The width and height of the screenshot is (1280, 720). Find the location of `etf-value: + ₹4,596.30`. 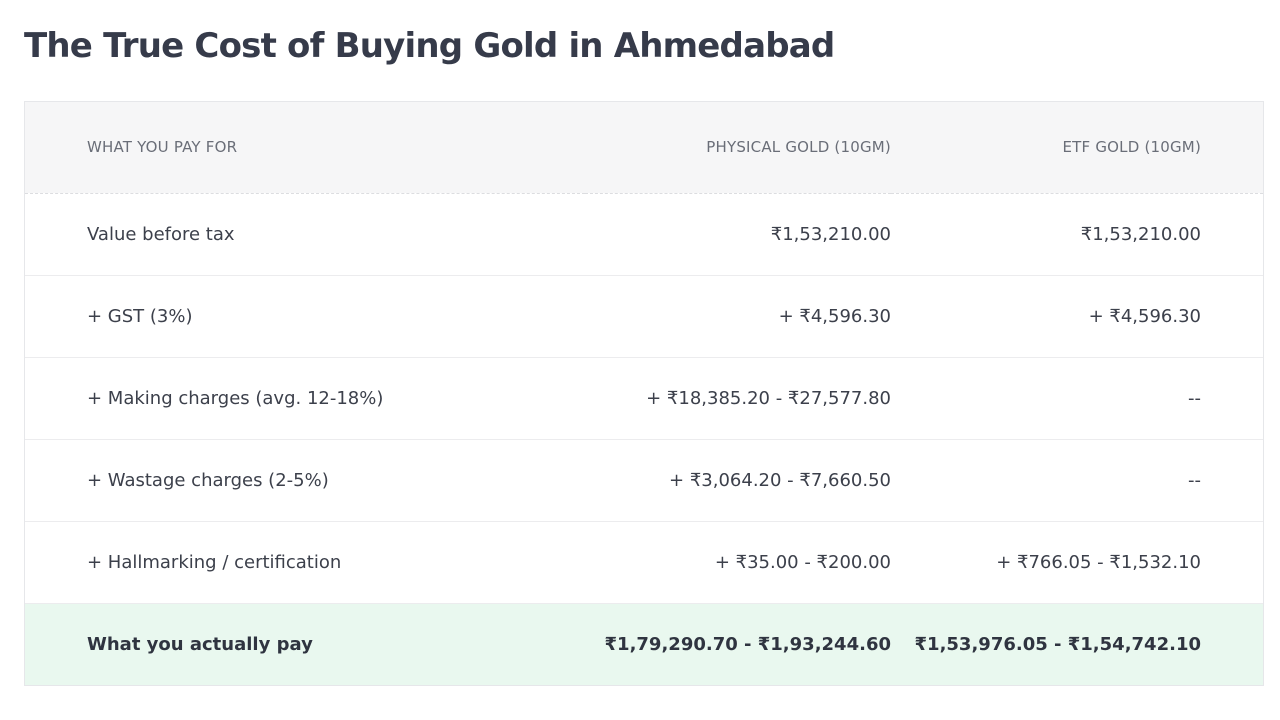

etf-value: + ₹4,596.30 is located at coordinates (1077, 316).